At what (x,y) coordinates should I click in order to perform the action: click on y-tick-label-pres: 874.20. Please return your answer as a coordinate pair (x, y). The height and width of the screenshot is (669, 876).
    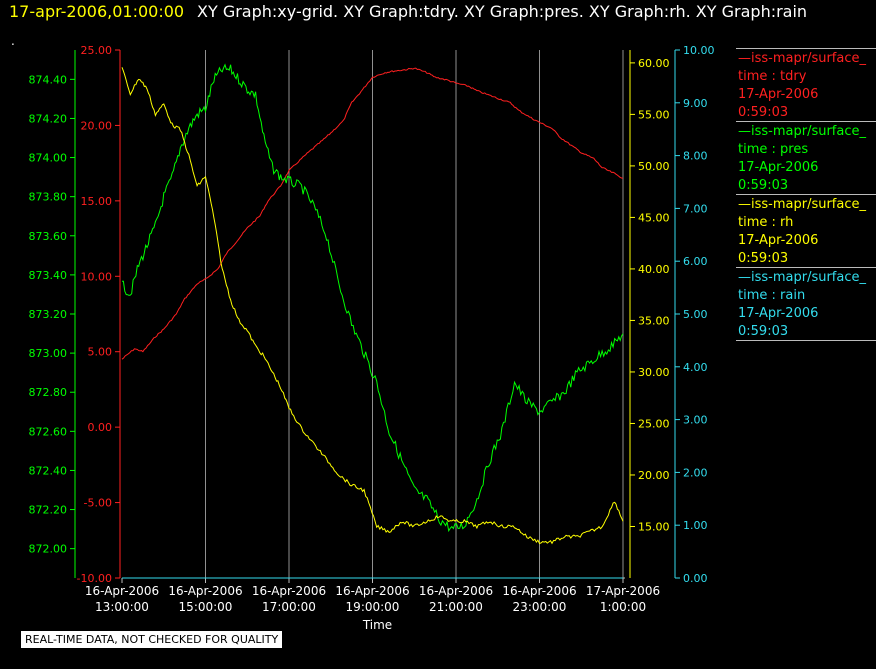
    Looking at the image, I should click on (48, 118).